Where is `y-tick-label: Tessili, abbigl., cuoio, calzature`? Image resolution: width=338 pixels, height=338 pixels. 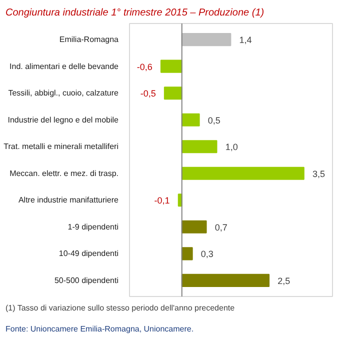 y-tick-label: Tessili, abbigl., cuoio, calzature is located at coordinates (64, 93).